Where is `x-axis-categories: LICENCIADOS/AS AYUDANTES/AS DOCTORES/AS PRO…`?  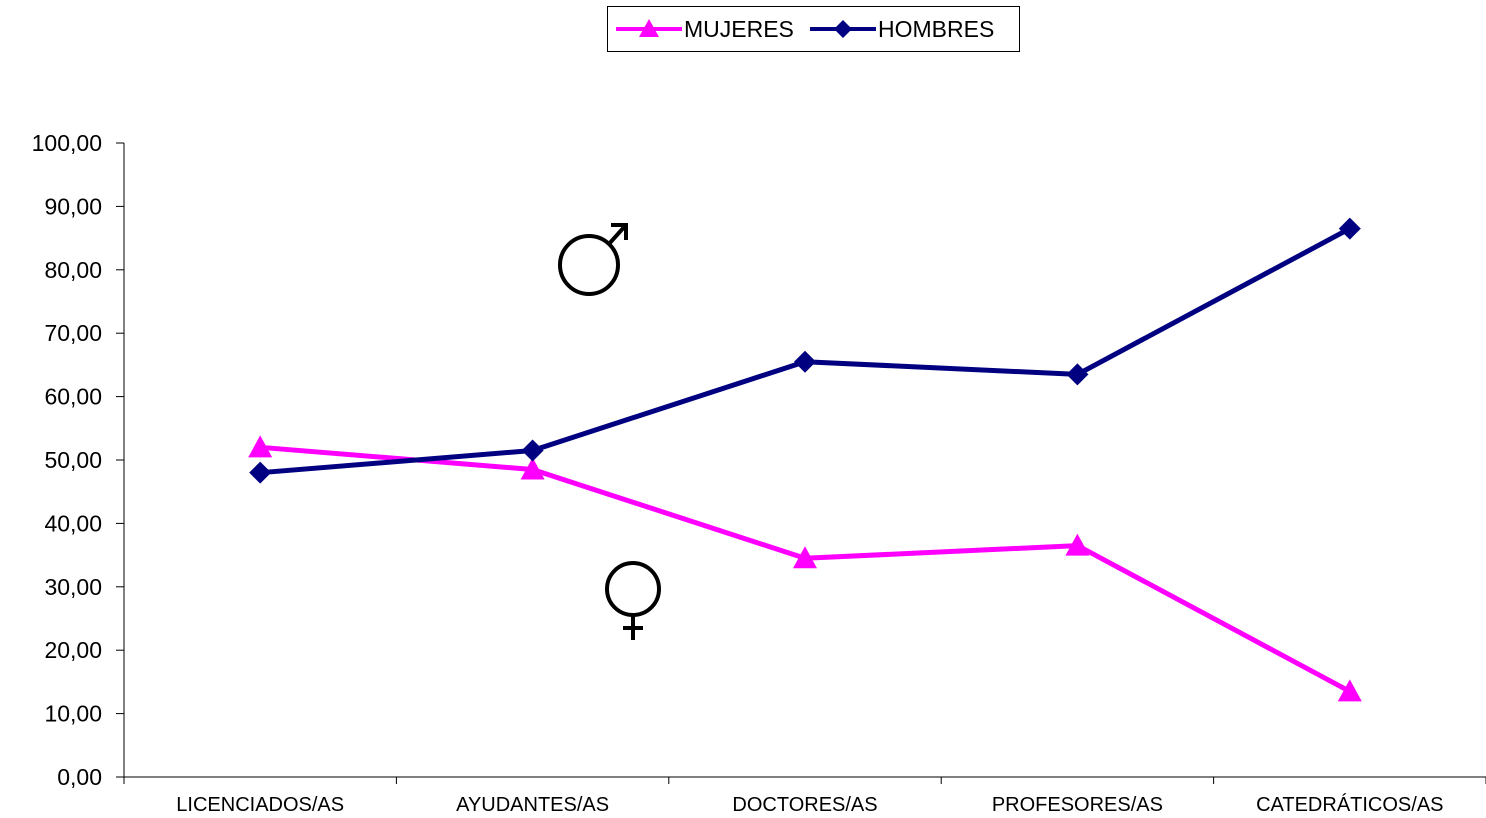 x-axis-categories: LICENCIADOS/AS AYUDANTES/AS DOCTORES/AS PRO… is located at coordinates (804, 796).